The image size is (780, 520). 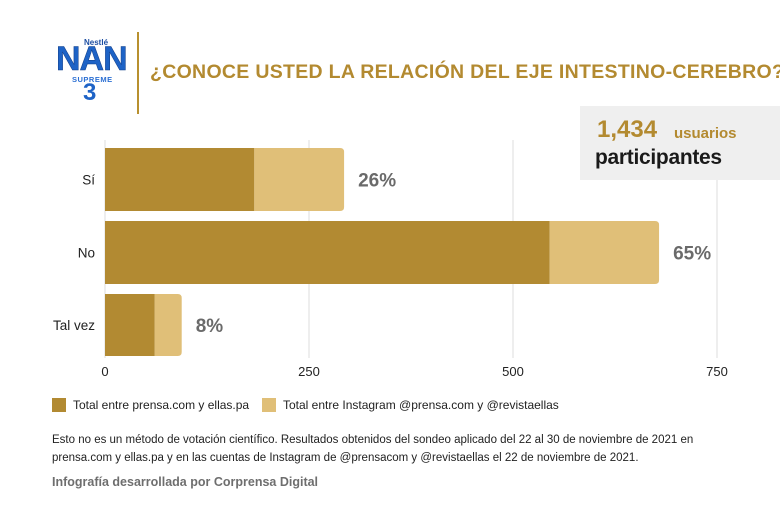 What do you see at coordinates (90, 92) in the screenshot?
I see `logo-stage: 3` at bounding box center [90, 92].